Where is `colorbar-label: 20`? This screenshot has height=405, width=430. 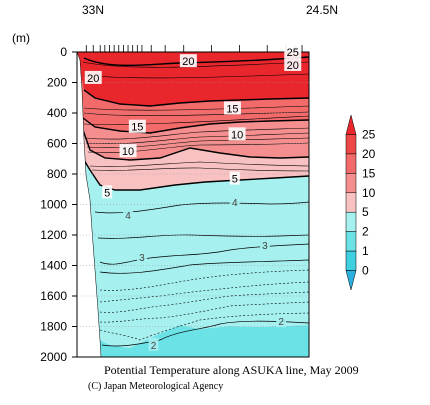
colorbar-label: 20 is located at coordinates (369, 154).